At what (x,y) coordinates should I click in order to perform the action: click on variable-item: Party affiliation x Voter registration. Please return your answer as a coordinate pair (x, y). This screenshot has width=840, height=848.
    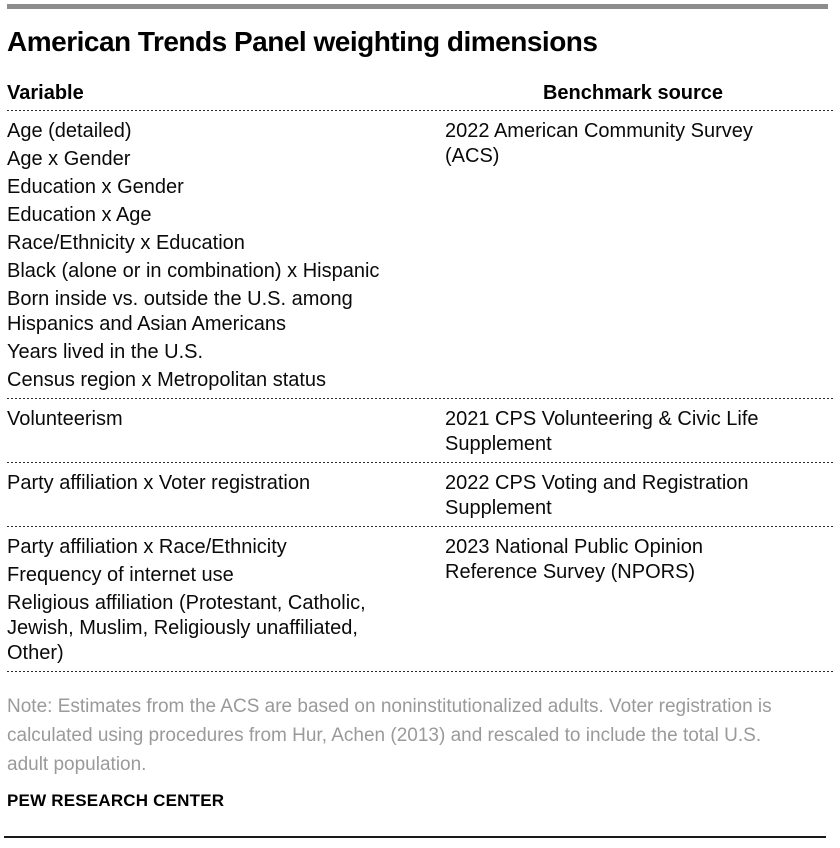
    Looking at the image, I should click on (159, 483).